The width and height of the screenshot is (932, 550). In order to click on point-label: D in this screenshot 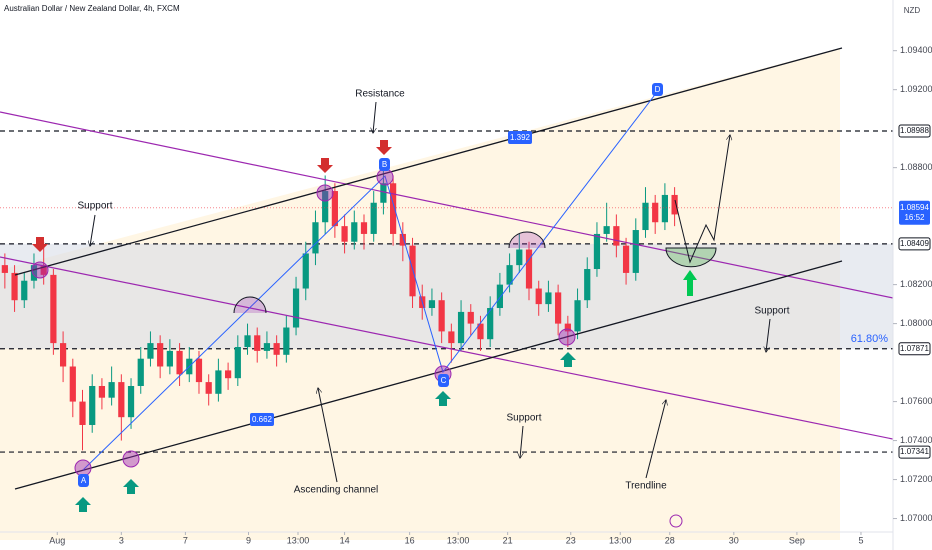, I will do `click(658, 89)`.